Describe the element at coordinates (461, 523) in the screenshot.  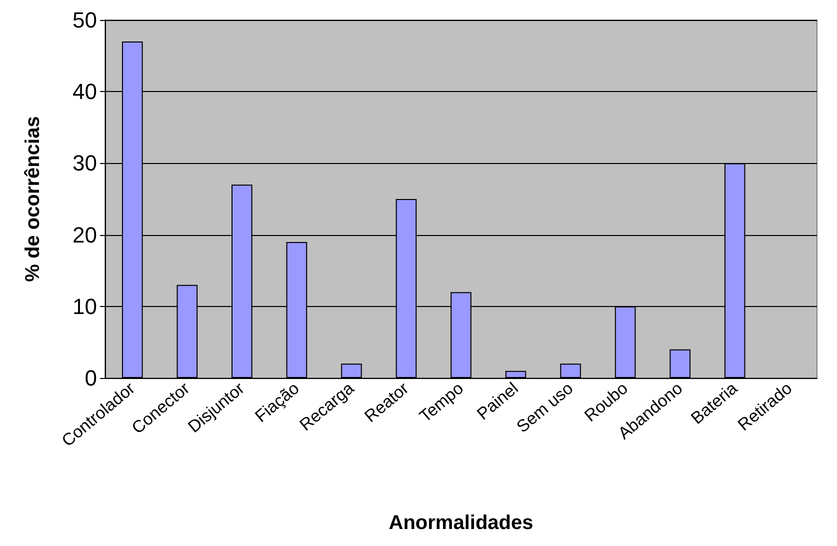
I see `x-axis-title: Anormalidades` at that location.